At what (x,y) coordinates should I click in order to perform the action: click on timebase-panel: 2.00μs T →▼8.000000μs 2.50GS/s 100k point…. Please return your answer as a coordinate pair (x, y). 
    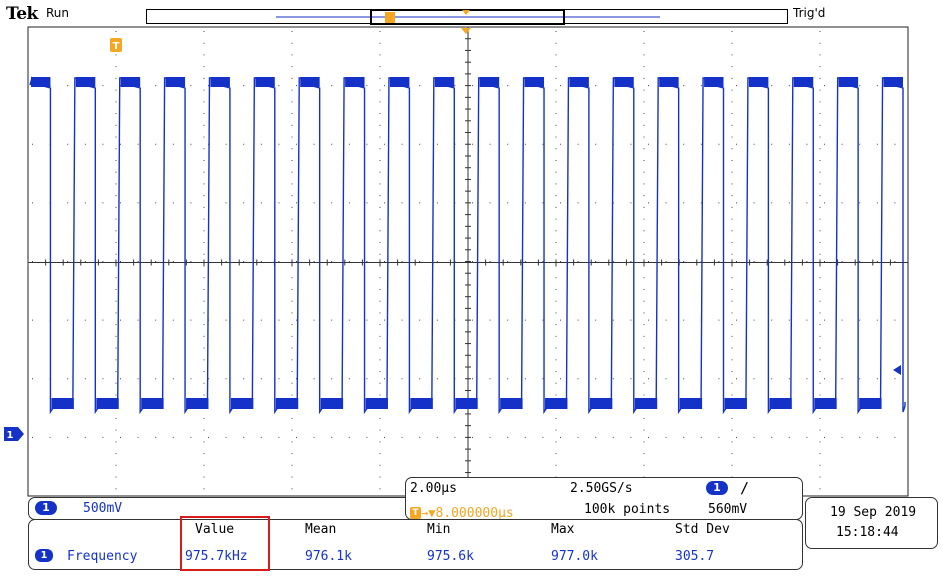
    Looking at the image, I should click on (604, 499).